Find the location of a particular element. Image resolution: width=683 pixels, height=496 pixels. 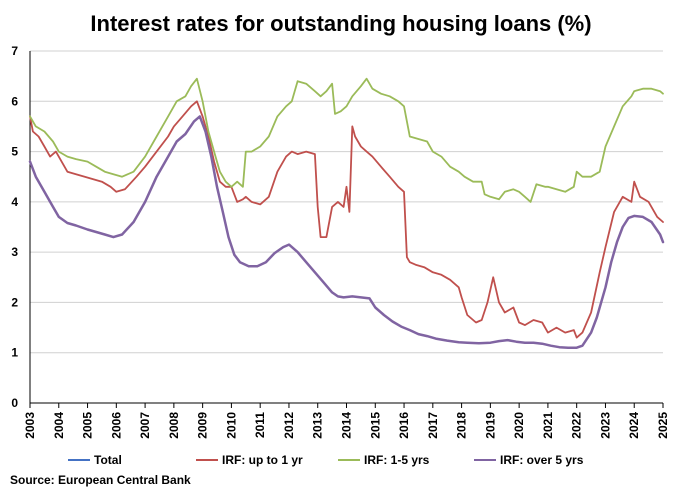

x-tick-label: 2005 is located at coordinates (88, 425).